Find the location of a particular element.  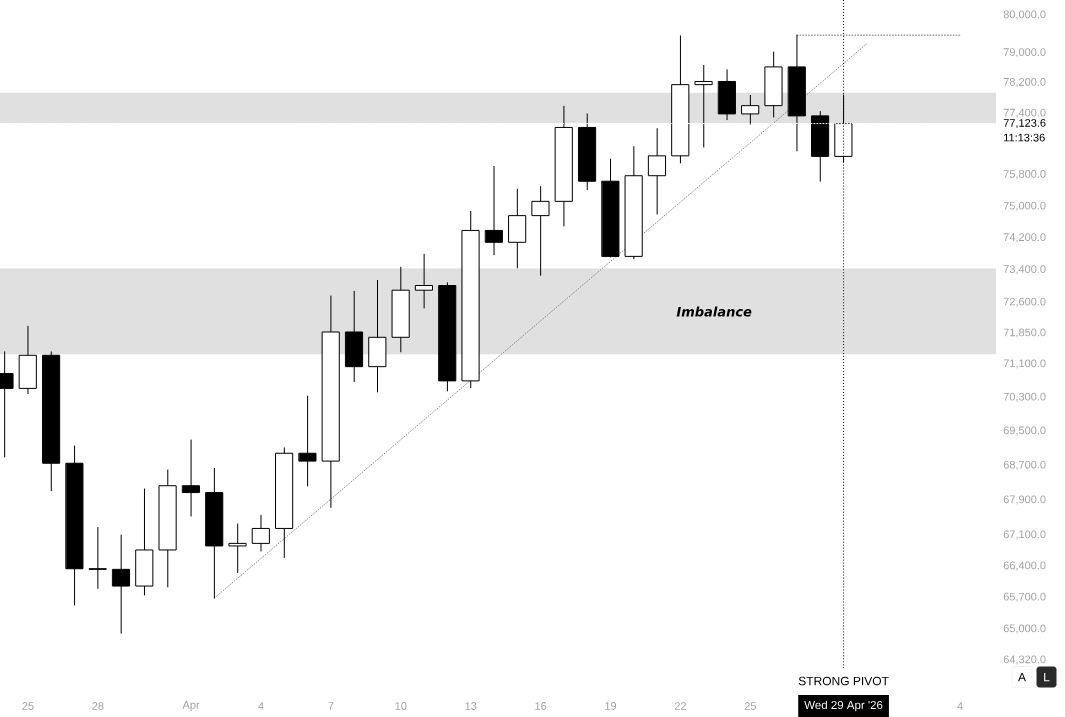

band-label: Imbalance is located at coordinates (714, 311).